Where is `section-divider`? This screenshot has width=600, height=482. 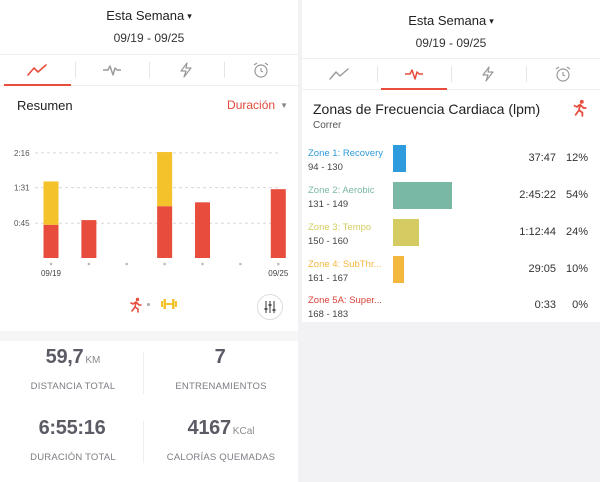
section-divider is located at coordinates (149, 336).